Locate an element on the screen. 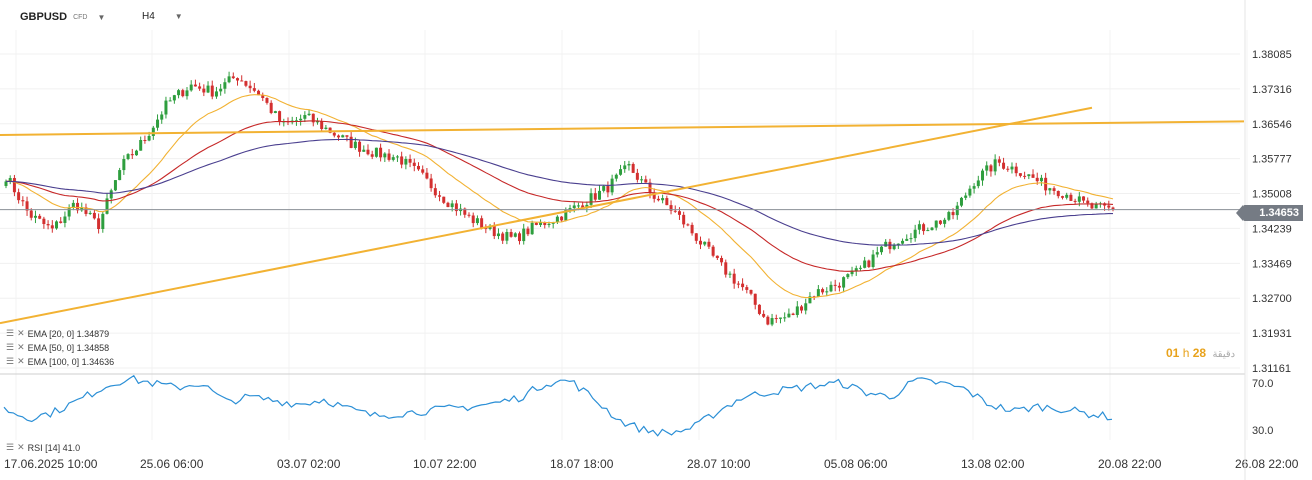 The width and height of the screenshot is (1312, 480). rsi-tick-label: 30.0 is located at coordinates (1262, 431).